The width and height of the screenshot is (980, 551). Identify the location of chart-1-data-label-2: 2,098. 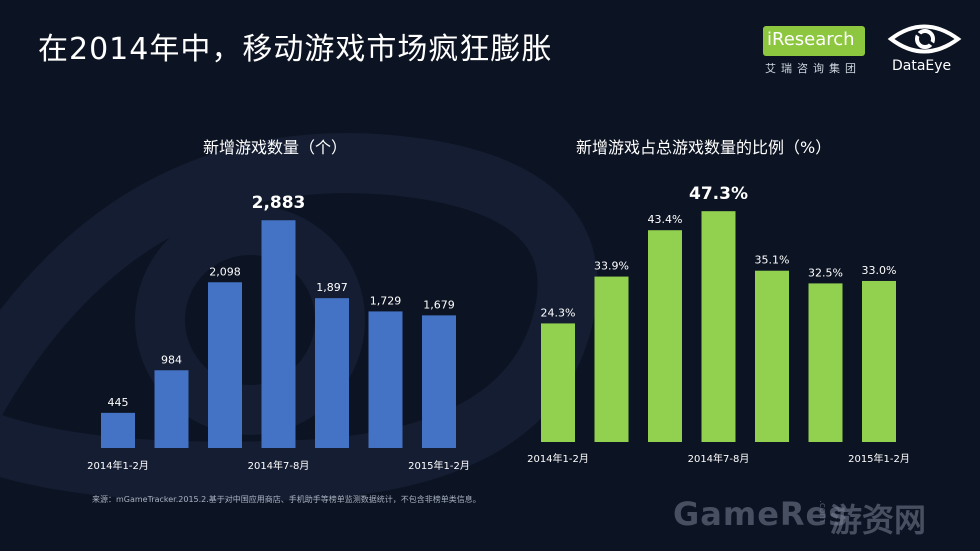
(225, 271).